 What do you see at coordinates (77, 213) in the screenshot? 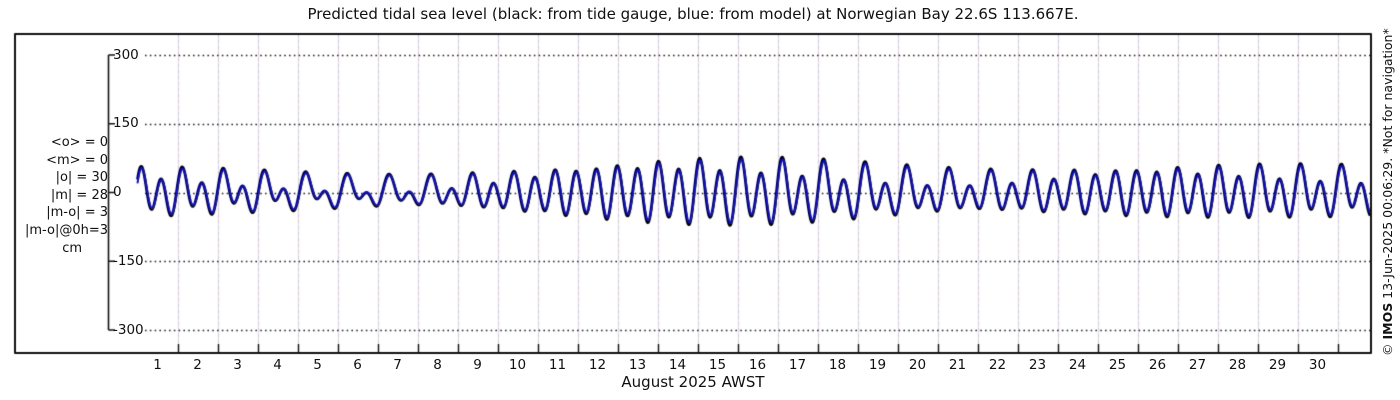
I see `stat-diff-abs: |m-o| = 3` at bounding box center [77, 213].